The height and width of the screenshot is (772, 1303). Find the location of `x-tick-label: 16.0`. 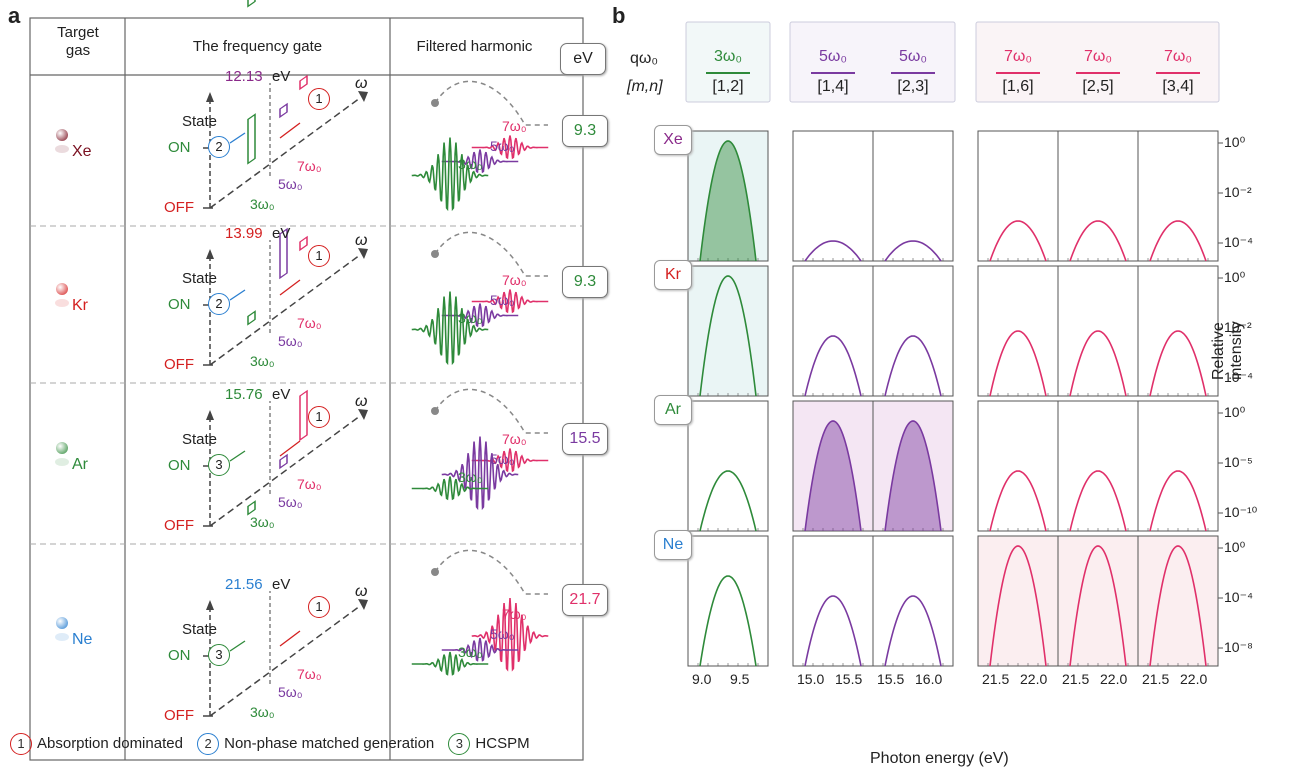

x-tick-label: 16.0 is located at coordinates (929, 679).